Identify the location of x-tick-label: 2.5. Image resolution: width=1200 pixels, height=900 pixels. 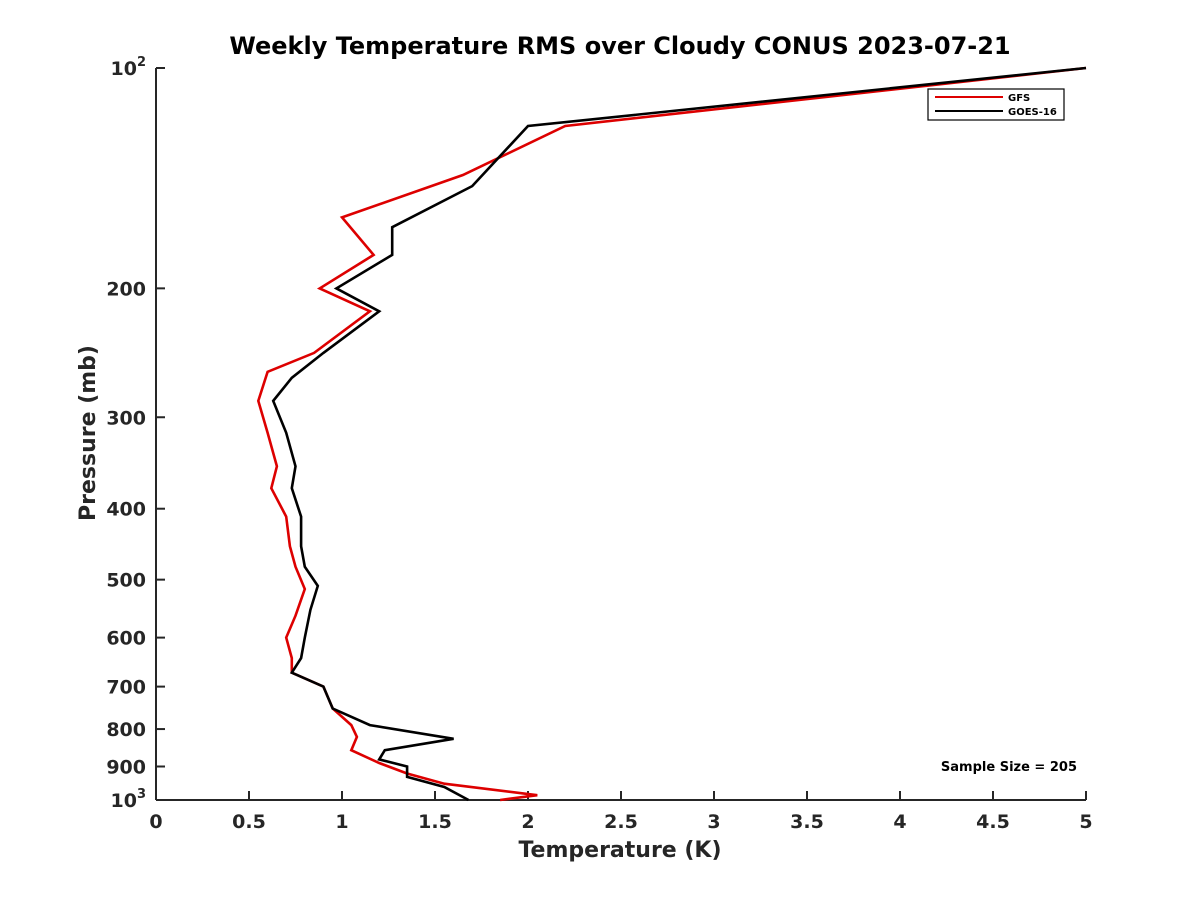
(621, 822).